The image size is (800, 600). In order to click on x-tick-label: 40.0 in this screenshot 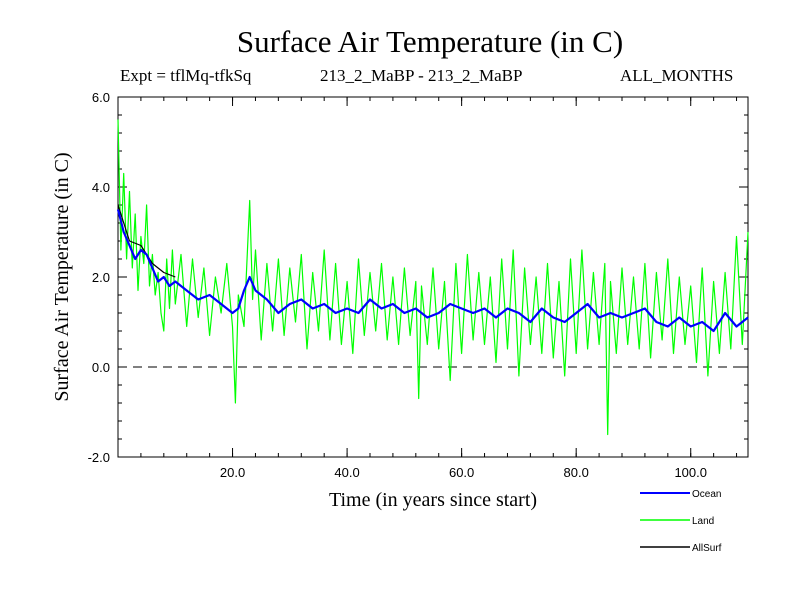, I will do `click(346, 472)`.